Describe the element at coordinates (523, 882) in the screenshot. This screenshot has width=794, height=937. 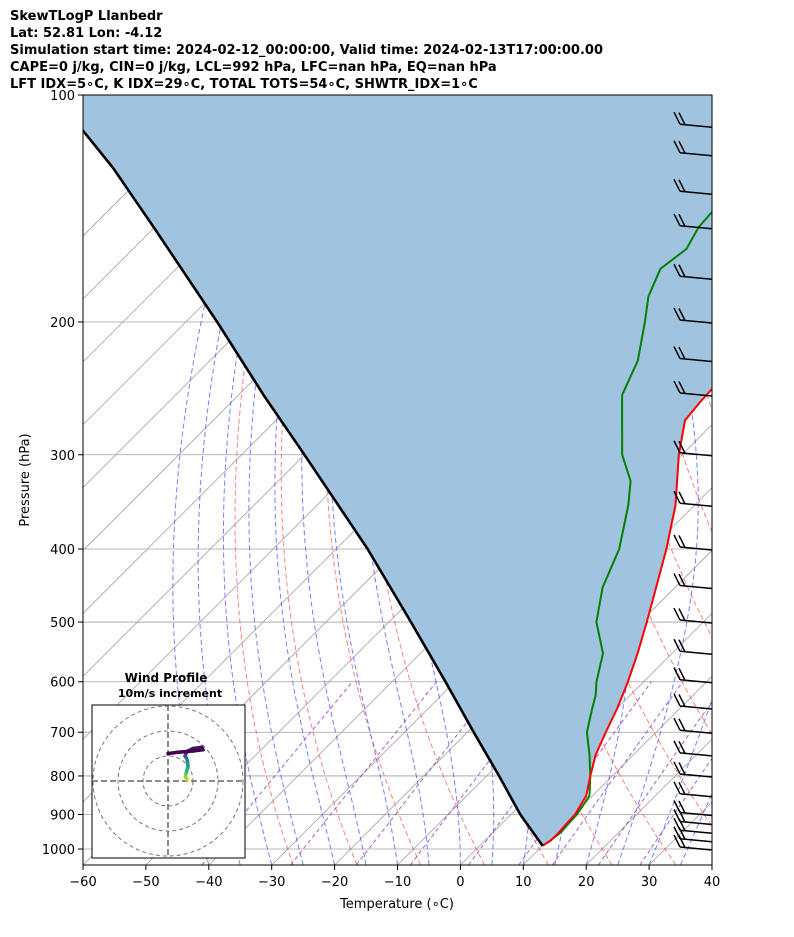
I see `x-tick-label: 10` at that location.